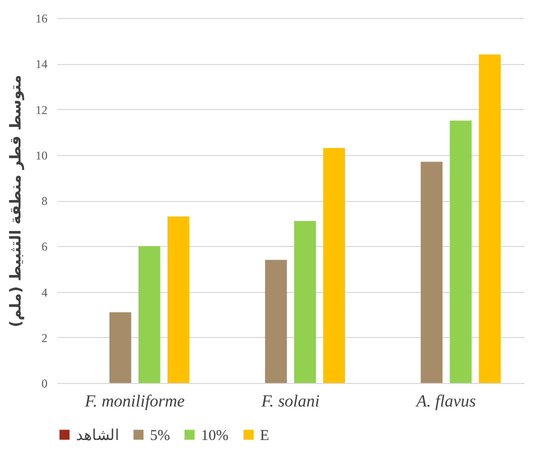  Describe the element at coordinates (42, 155) in the screenshot. I see `y-tick-label: 10` at that location.